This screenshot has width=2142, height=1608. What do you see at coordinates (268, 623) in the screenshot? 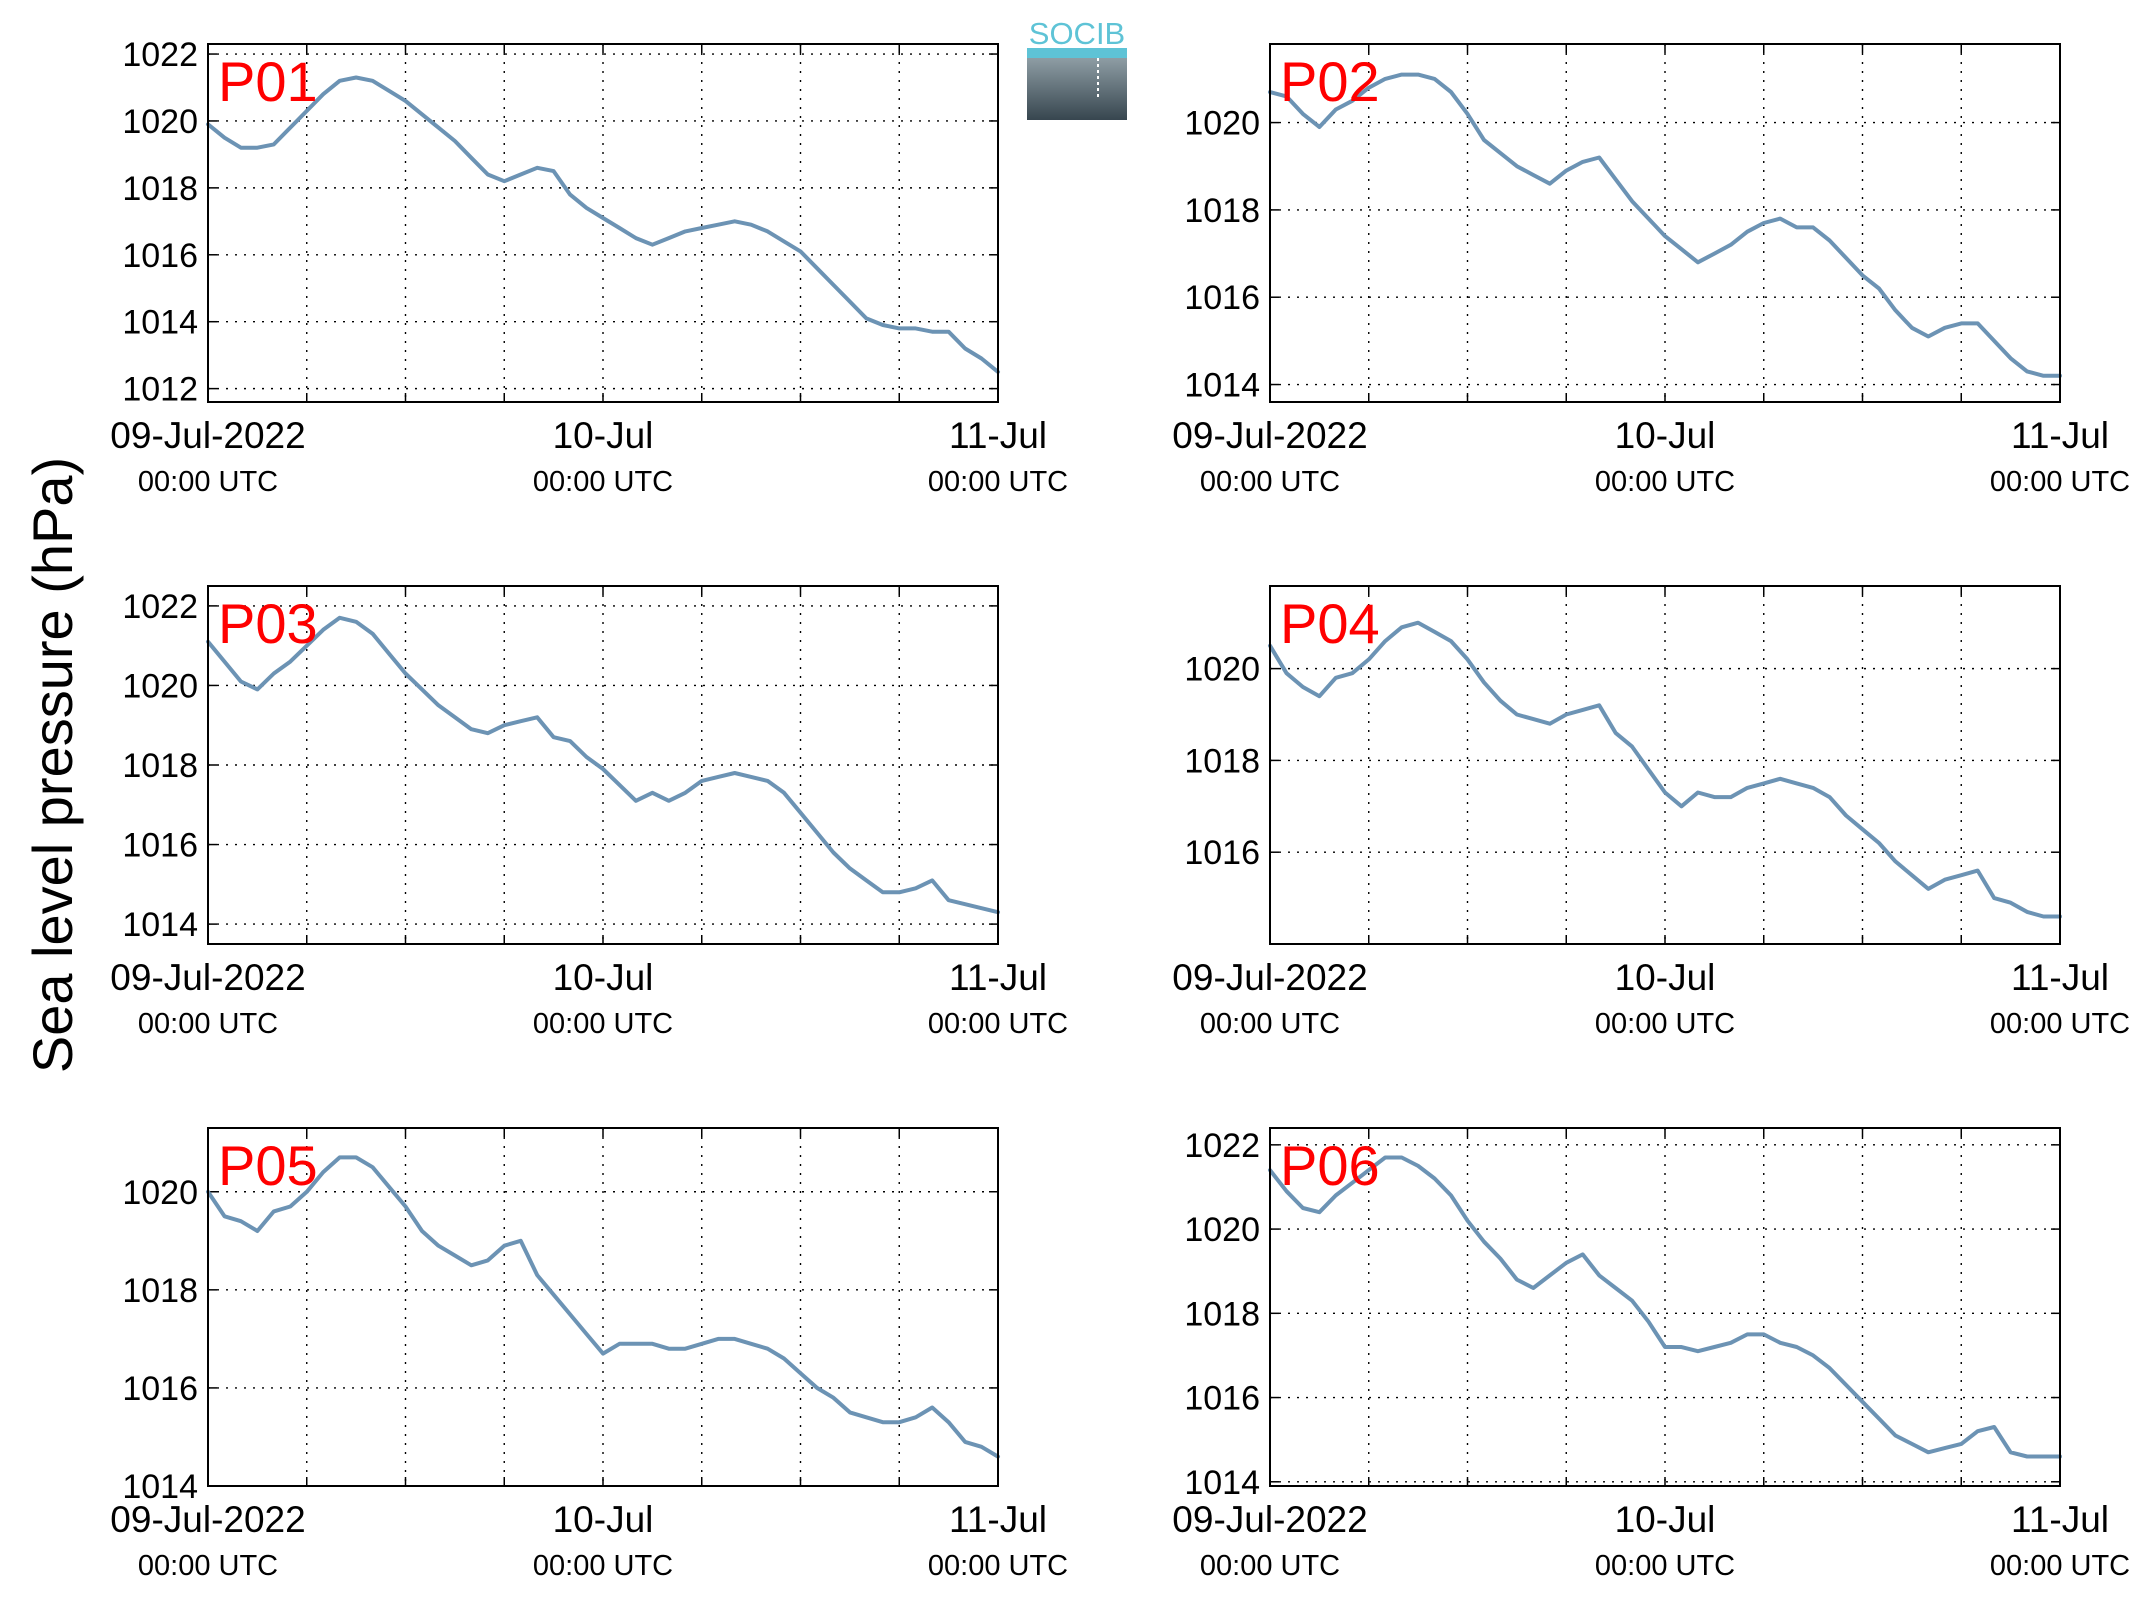
I see `station-label: P03` at bounding box center [268, 623].